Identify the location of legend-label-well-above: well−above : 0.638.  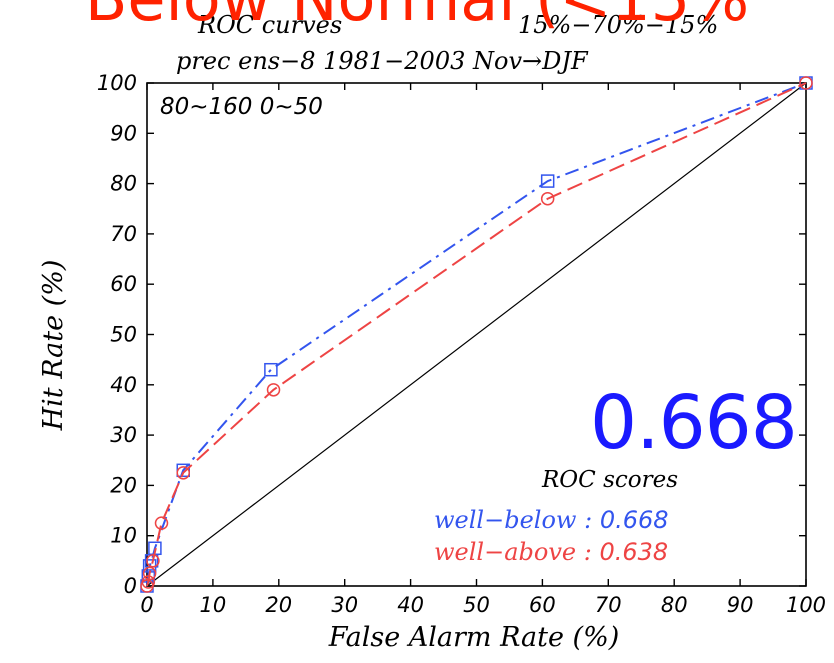
(551, 552).